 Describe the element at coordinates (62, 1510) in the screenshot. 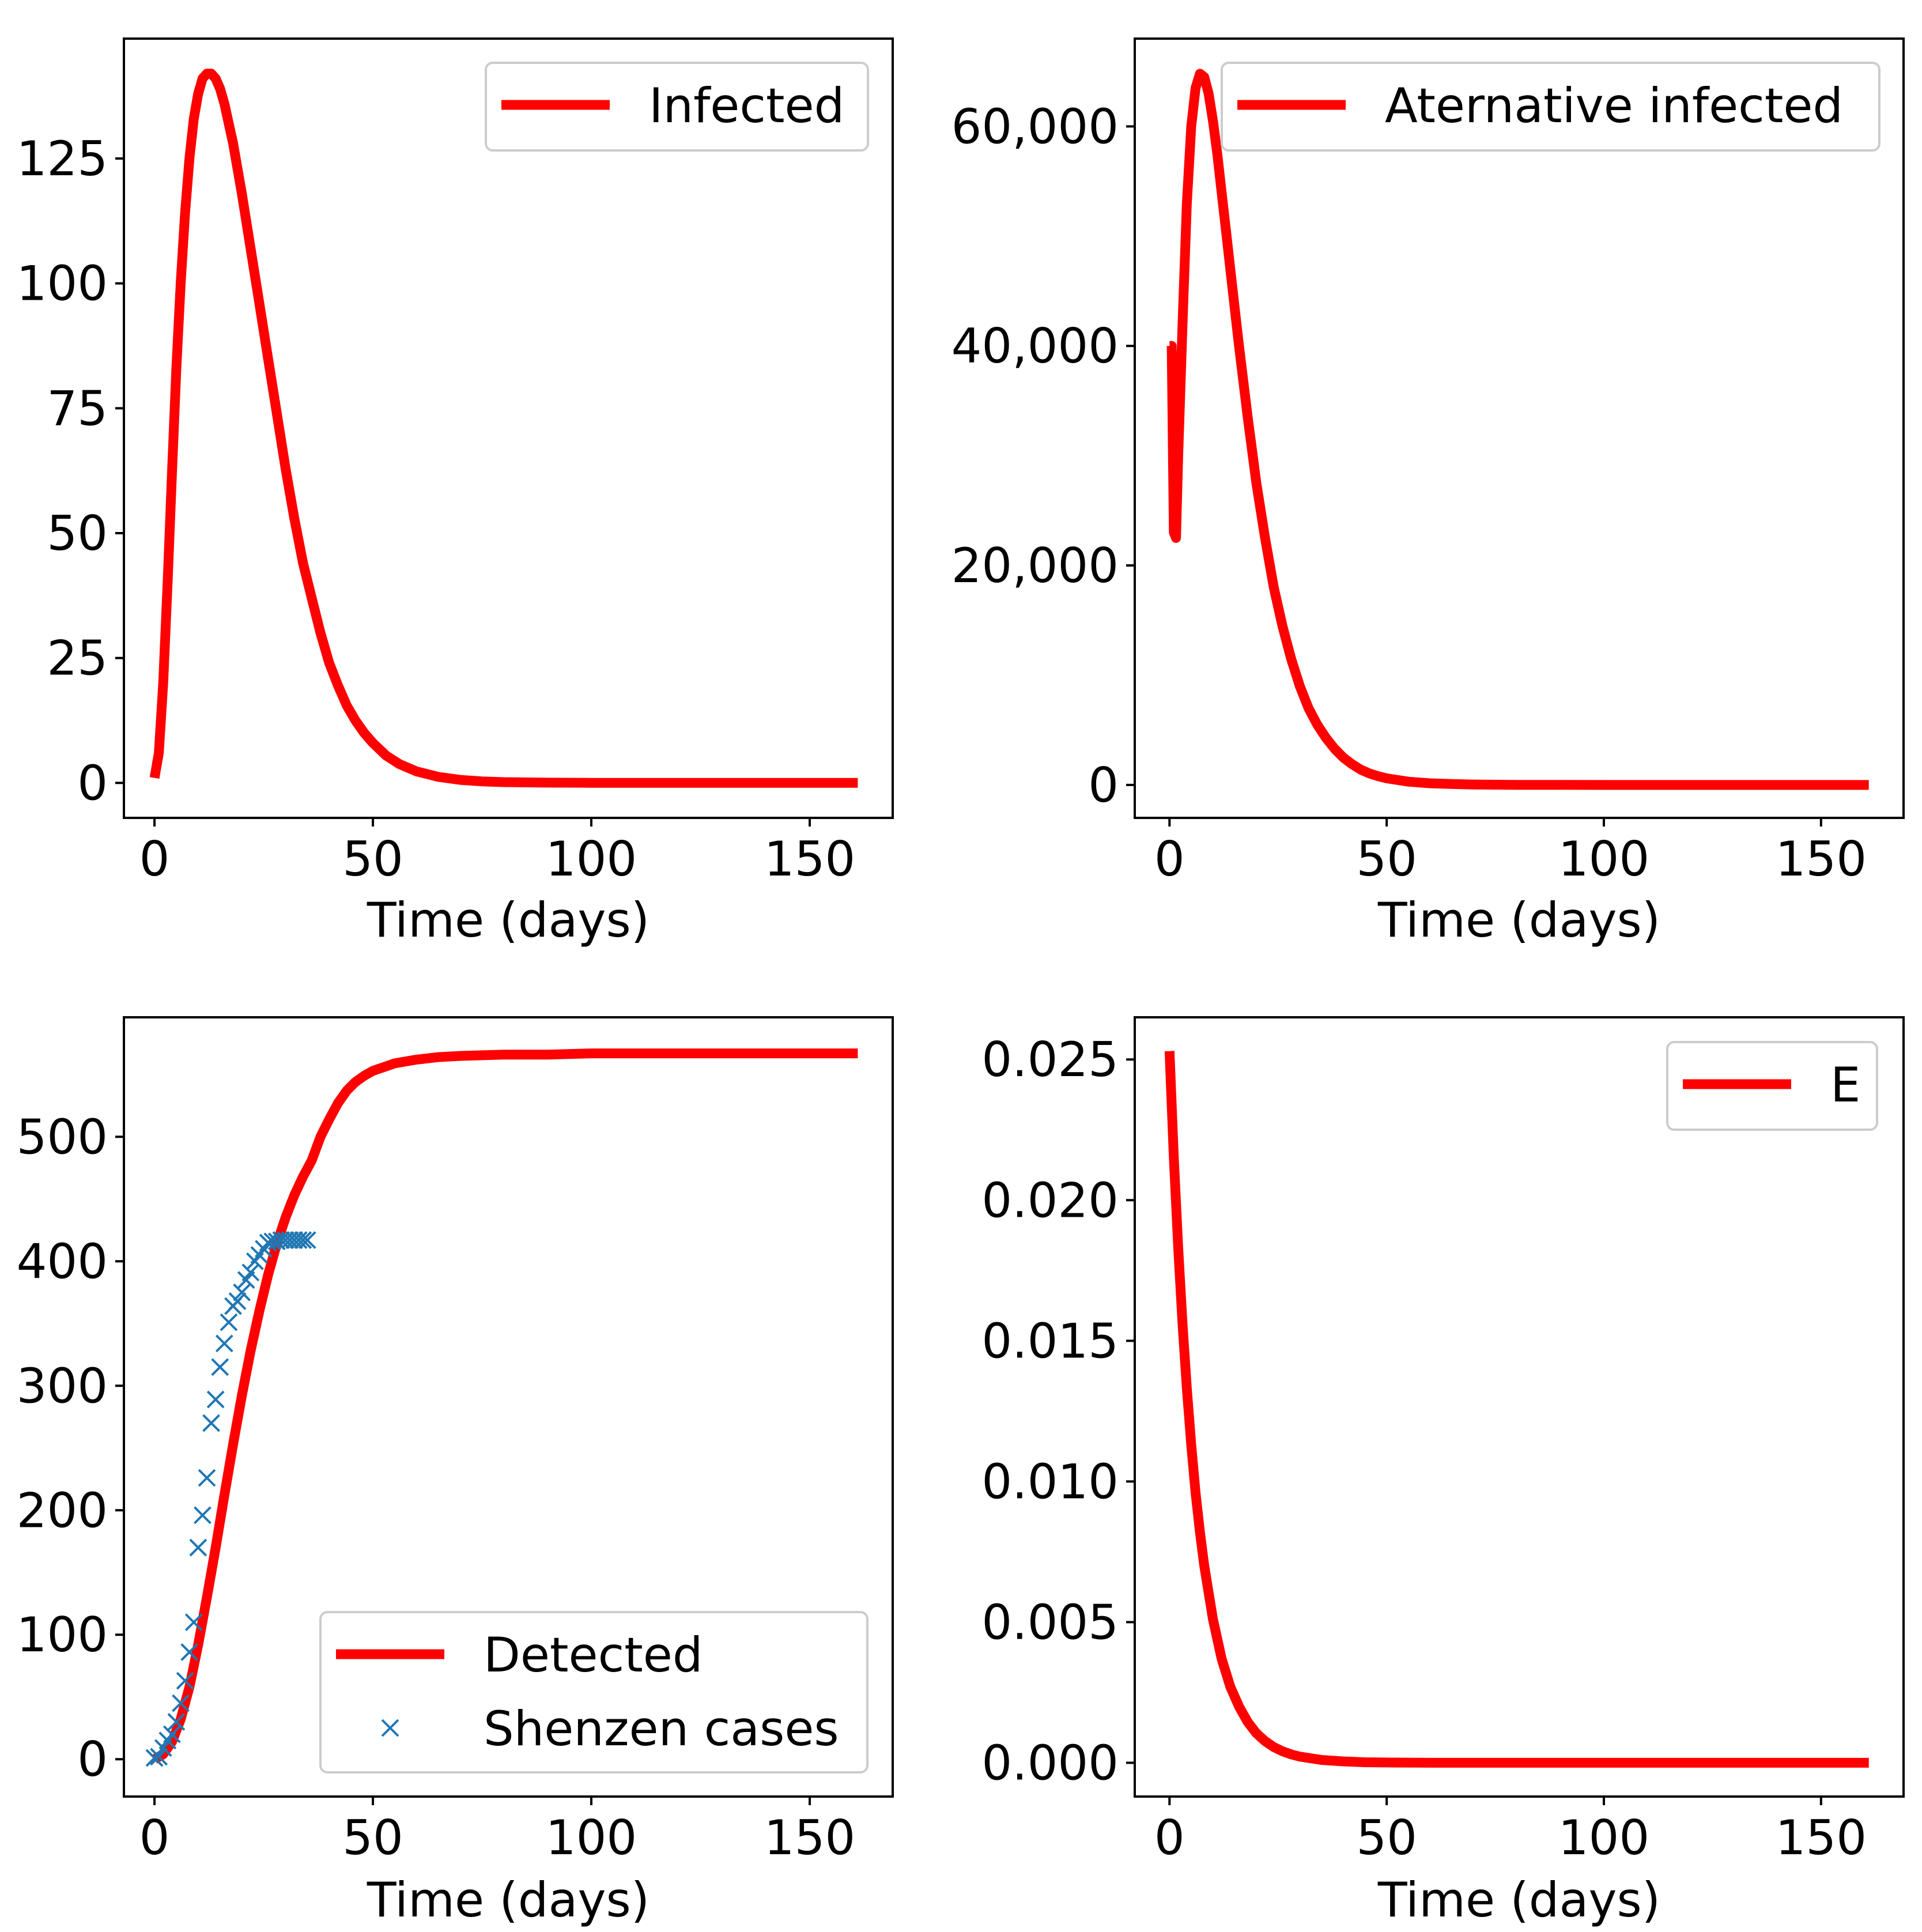

I see `y-tick-label: 200` at that location.